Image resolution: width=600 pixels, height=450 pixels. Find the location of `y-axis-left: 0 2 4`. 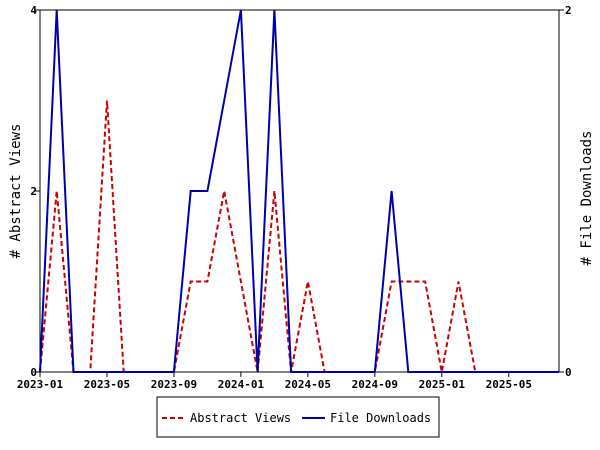

y-axis-left: 0 2 4 is located at coordinates (35, 191).